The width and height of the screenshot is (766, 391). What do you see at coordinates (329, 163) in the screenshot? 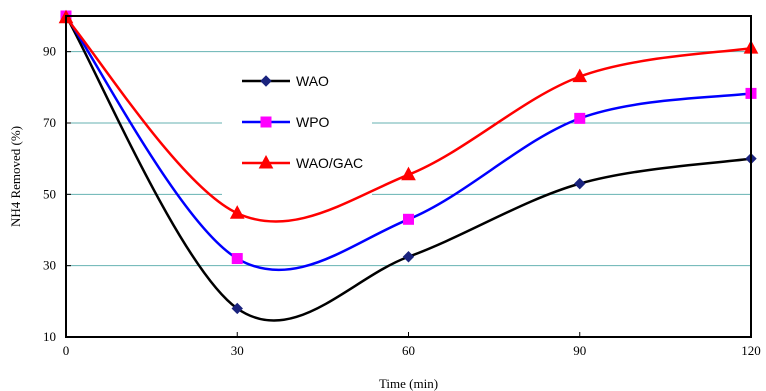
I see `legend-label: WAO/GAC` at bounding box center [329, 163].